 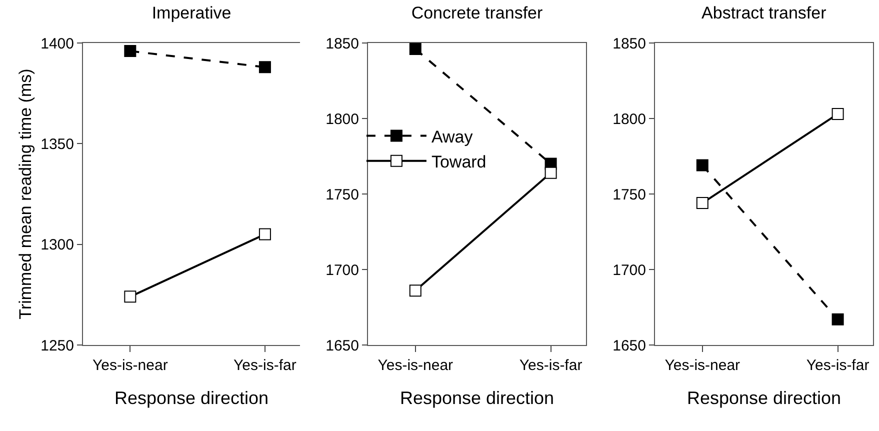 I want to click on y-axis-title: Trimmed mean reading time (ms), so click(x=26, y=194).